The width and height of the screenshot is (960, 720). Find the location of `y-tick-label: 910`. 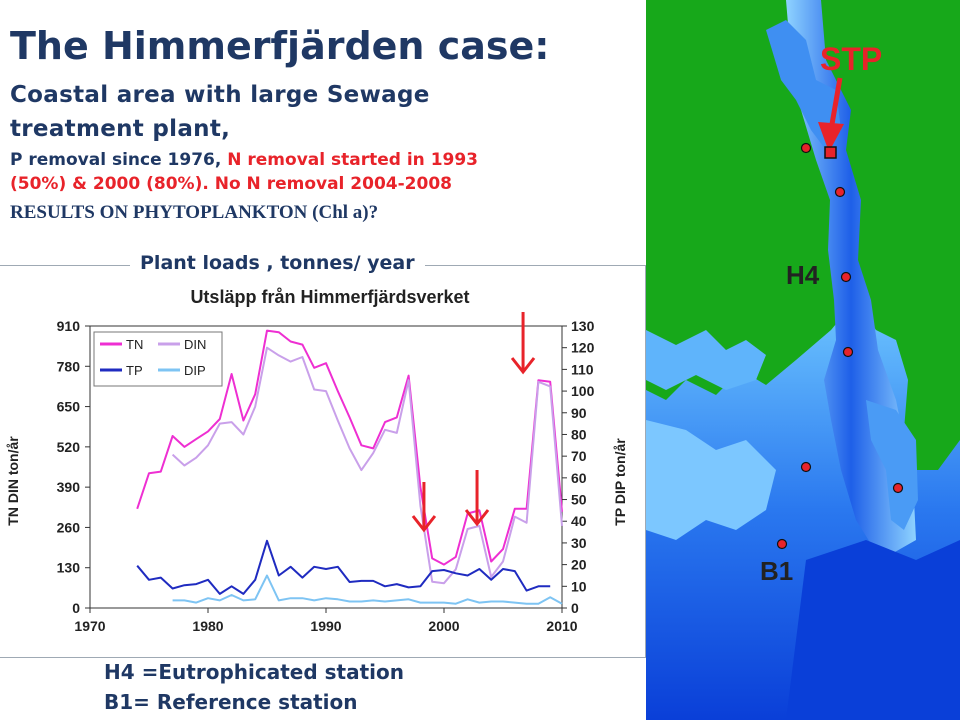

y-tick-label: 910 is located at coordinates (69, 326).